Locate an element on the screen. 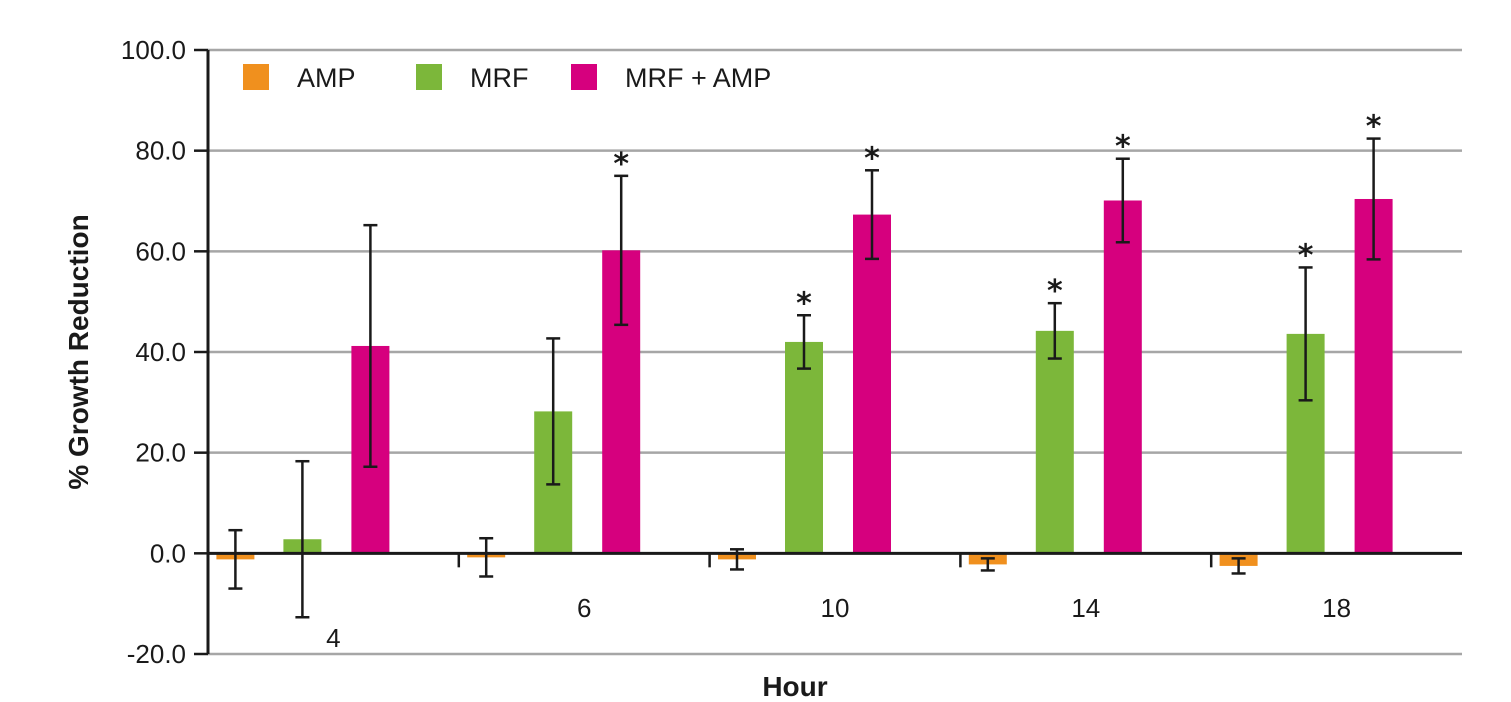 This screenshot has width=1511, height=702. y-tick-labels: -20.0 0.0 20.0 40.0 60.0 80.0 100.0 is located at coordinates (153, 352).